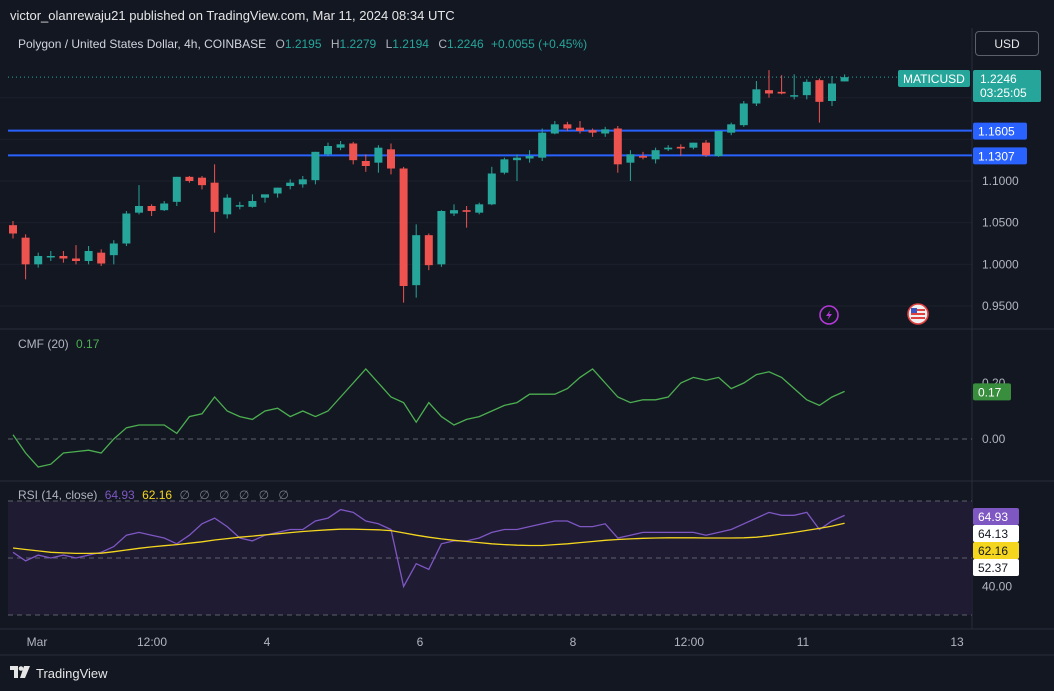 Image resolution: width=1054 pixels, height=691 pixels. I want to click on time-tick-label: 4, so click(267, 642).